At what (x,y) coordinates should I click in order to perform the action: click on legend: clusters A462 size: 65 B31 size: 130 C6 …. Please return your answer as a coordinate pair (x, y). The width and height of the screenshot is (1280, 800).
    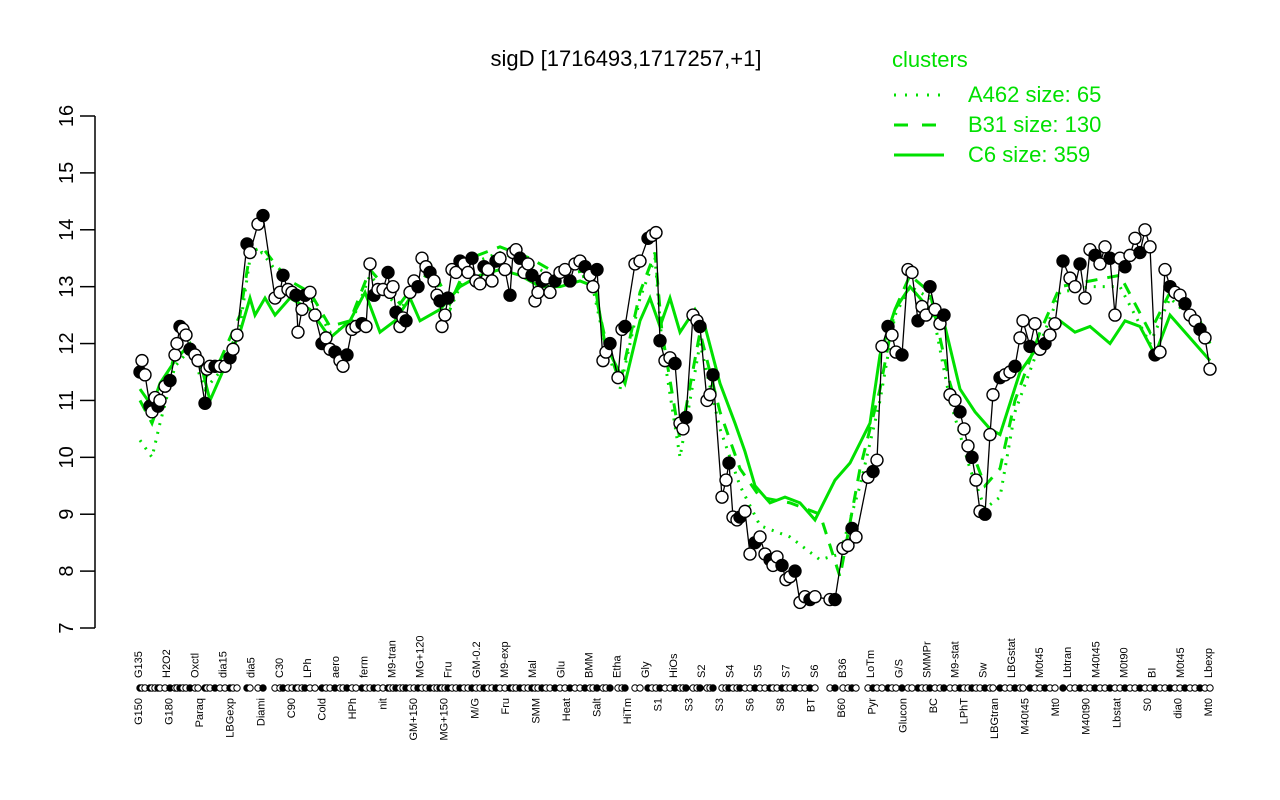
    Looking at the image, I should click on (996, 107).